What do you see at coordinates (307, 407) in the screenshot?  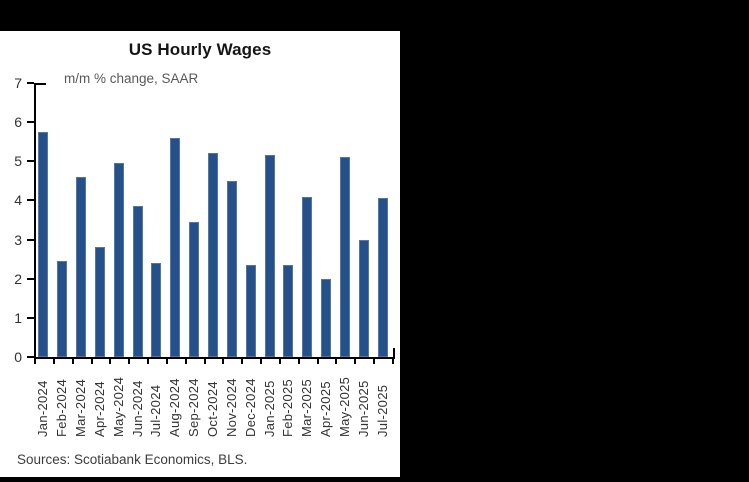 I see `x-axis-label: Mar-2025` at bounding box center [307, 407].